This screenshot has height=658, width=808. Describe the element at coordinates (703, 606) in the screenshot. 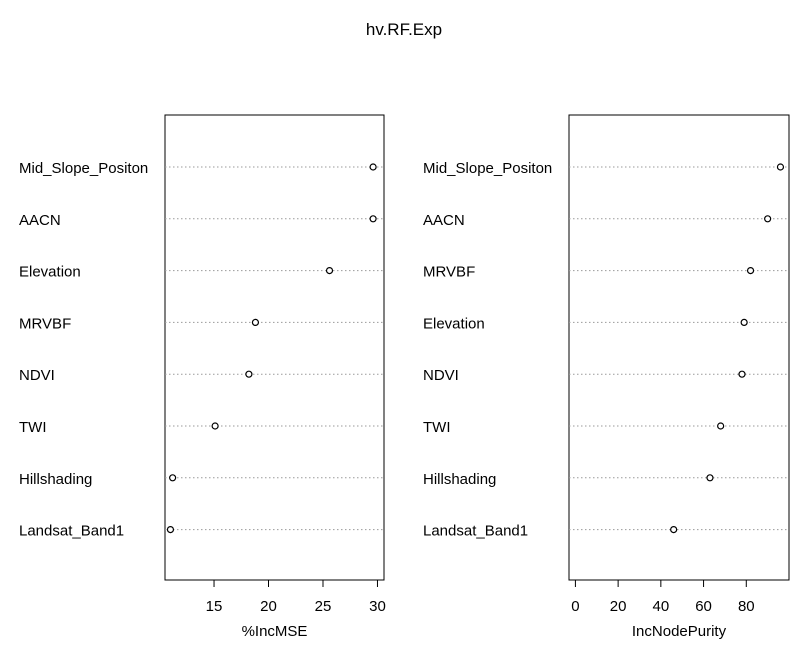

I see `x-tick-label: 60` at that location.